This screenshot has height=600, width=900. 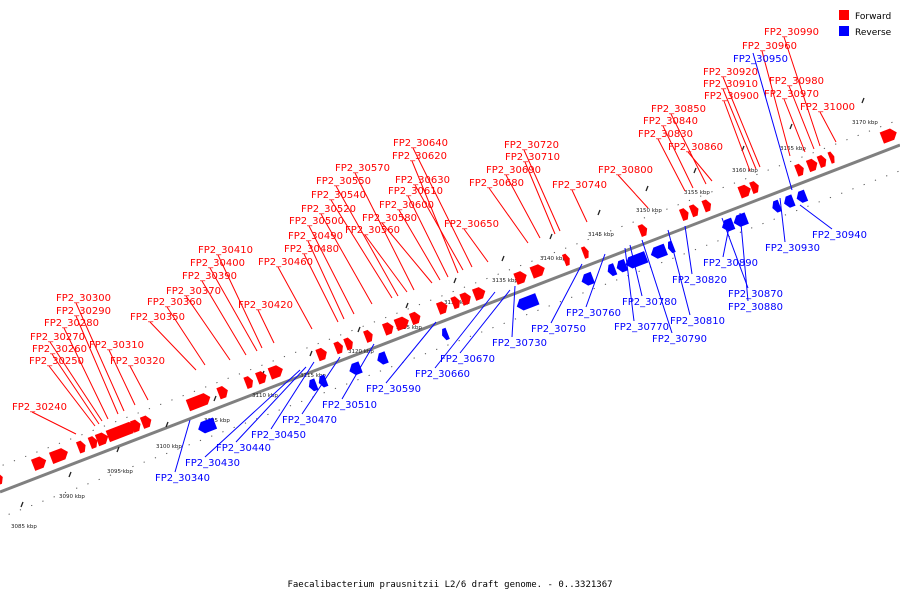 I want to click on tick-label: 3155 kbp, so click(x=697, y=193).